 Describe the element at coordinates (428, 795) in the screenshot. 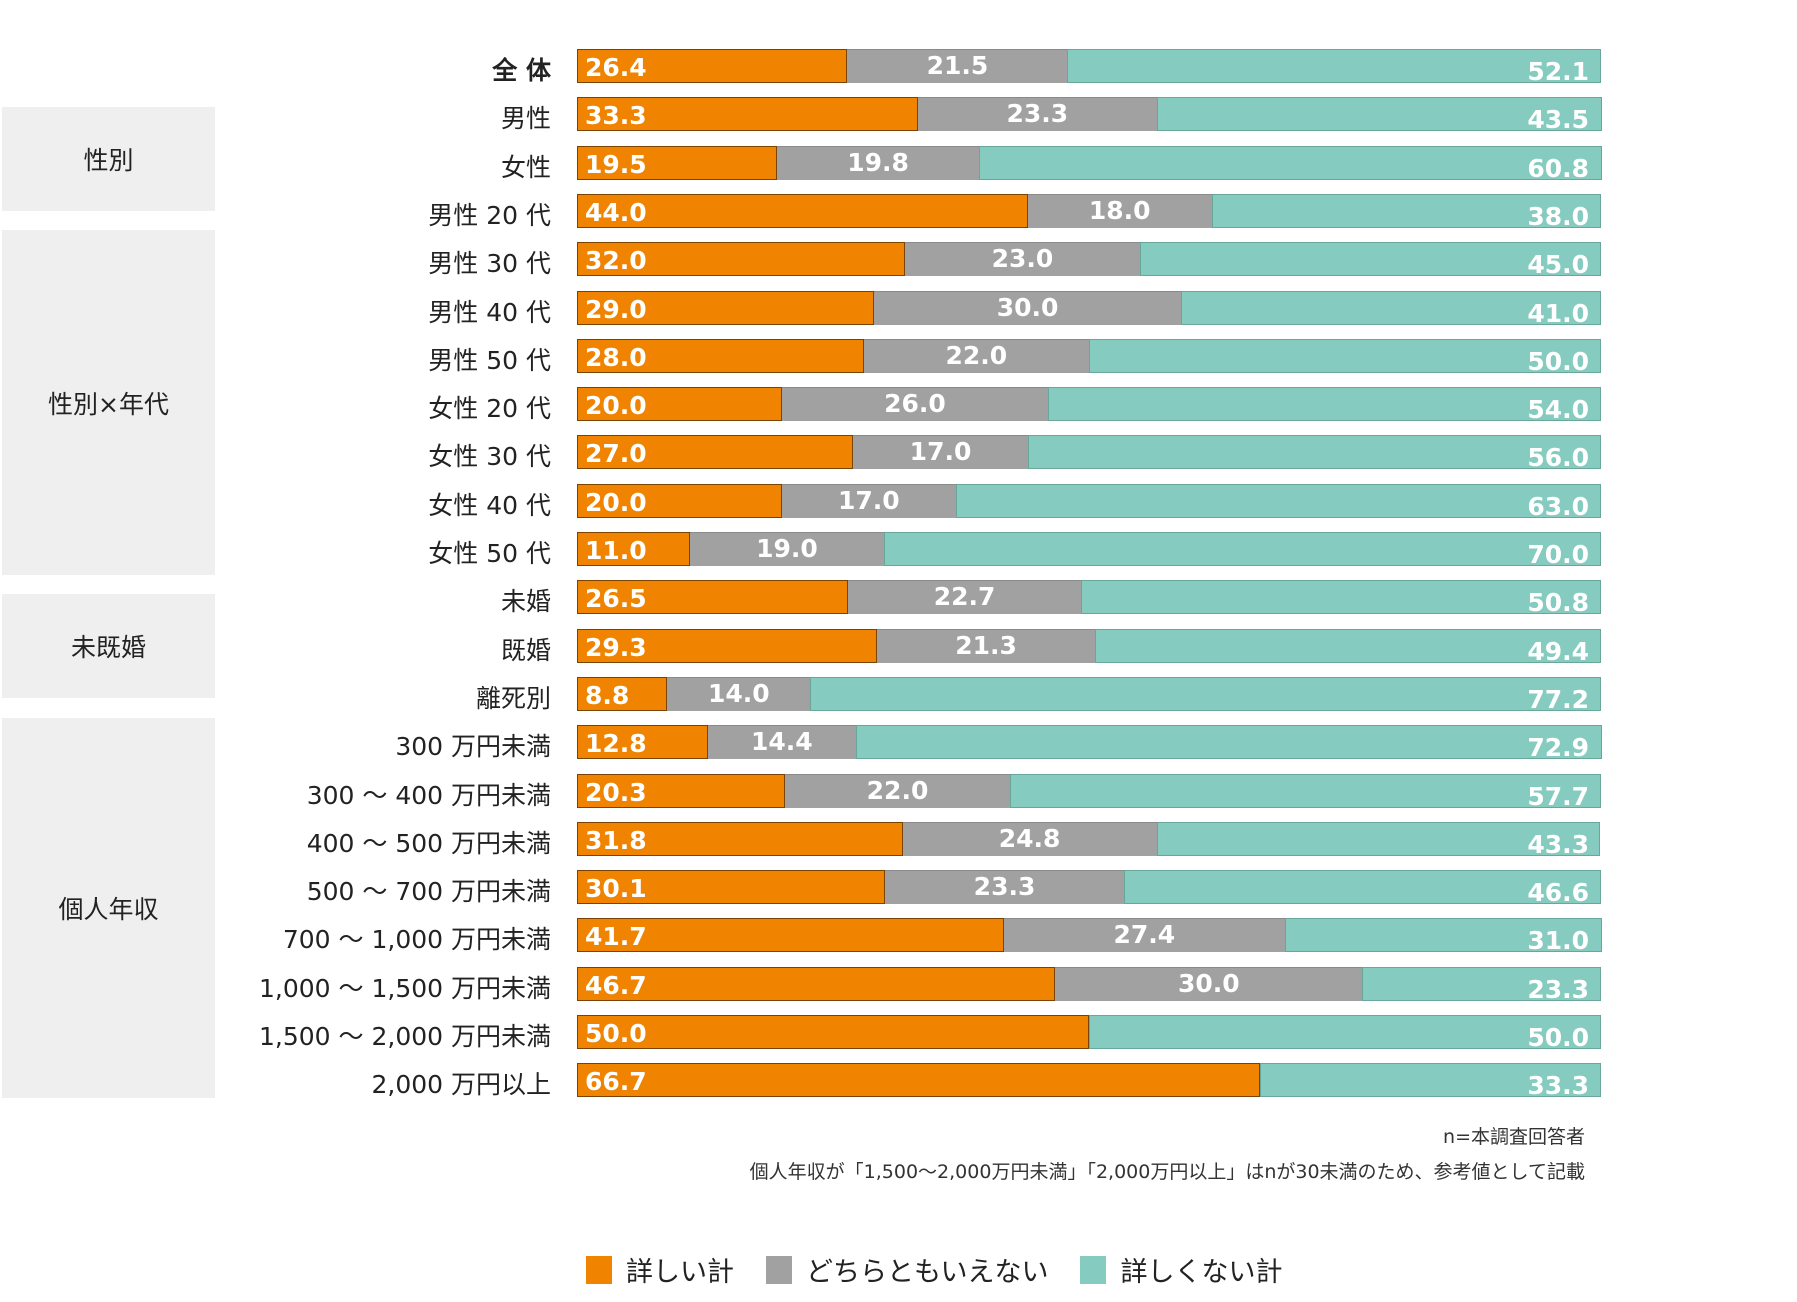

I see `category-label: 300 ～ 400 万円未満` at that location.